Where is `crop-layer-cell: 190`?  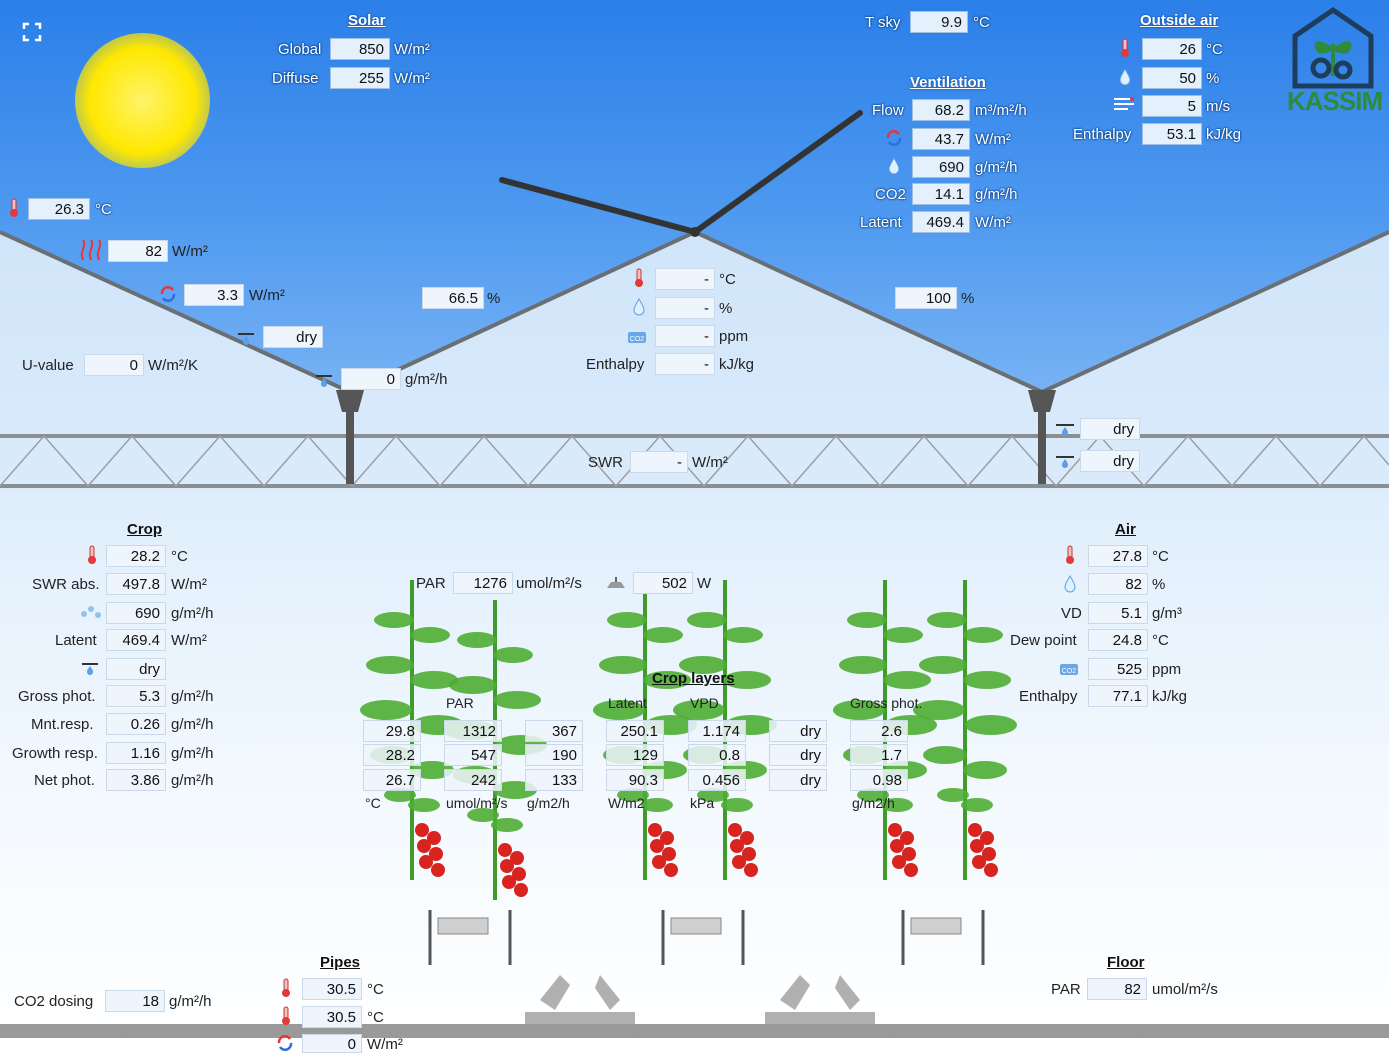 crop-layer-cell: 190 is located at coordinates (554, 755).